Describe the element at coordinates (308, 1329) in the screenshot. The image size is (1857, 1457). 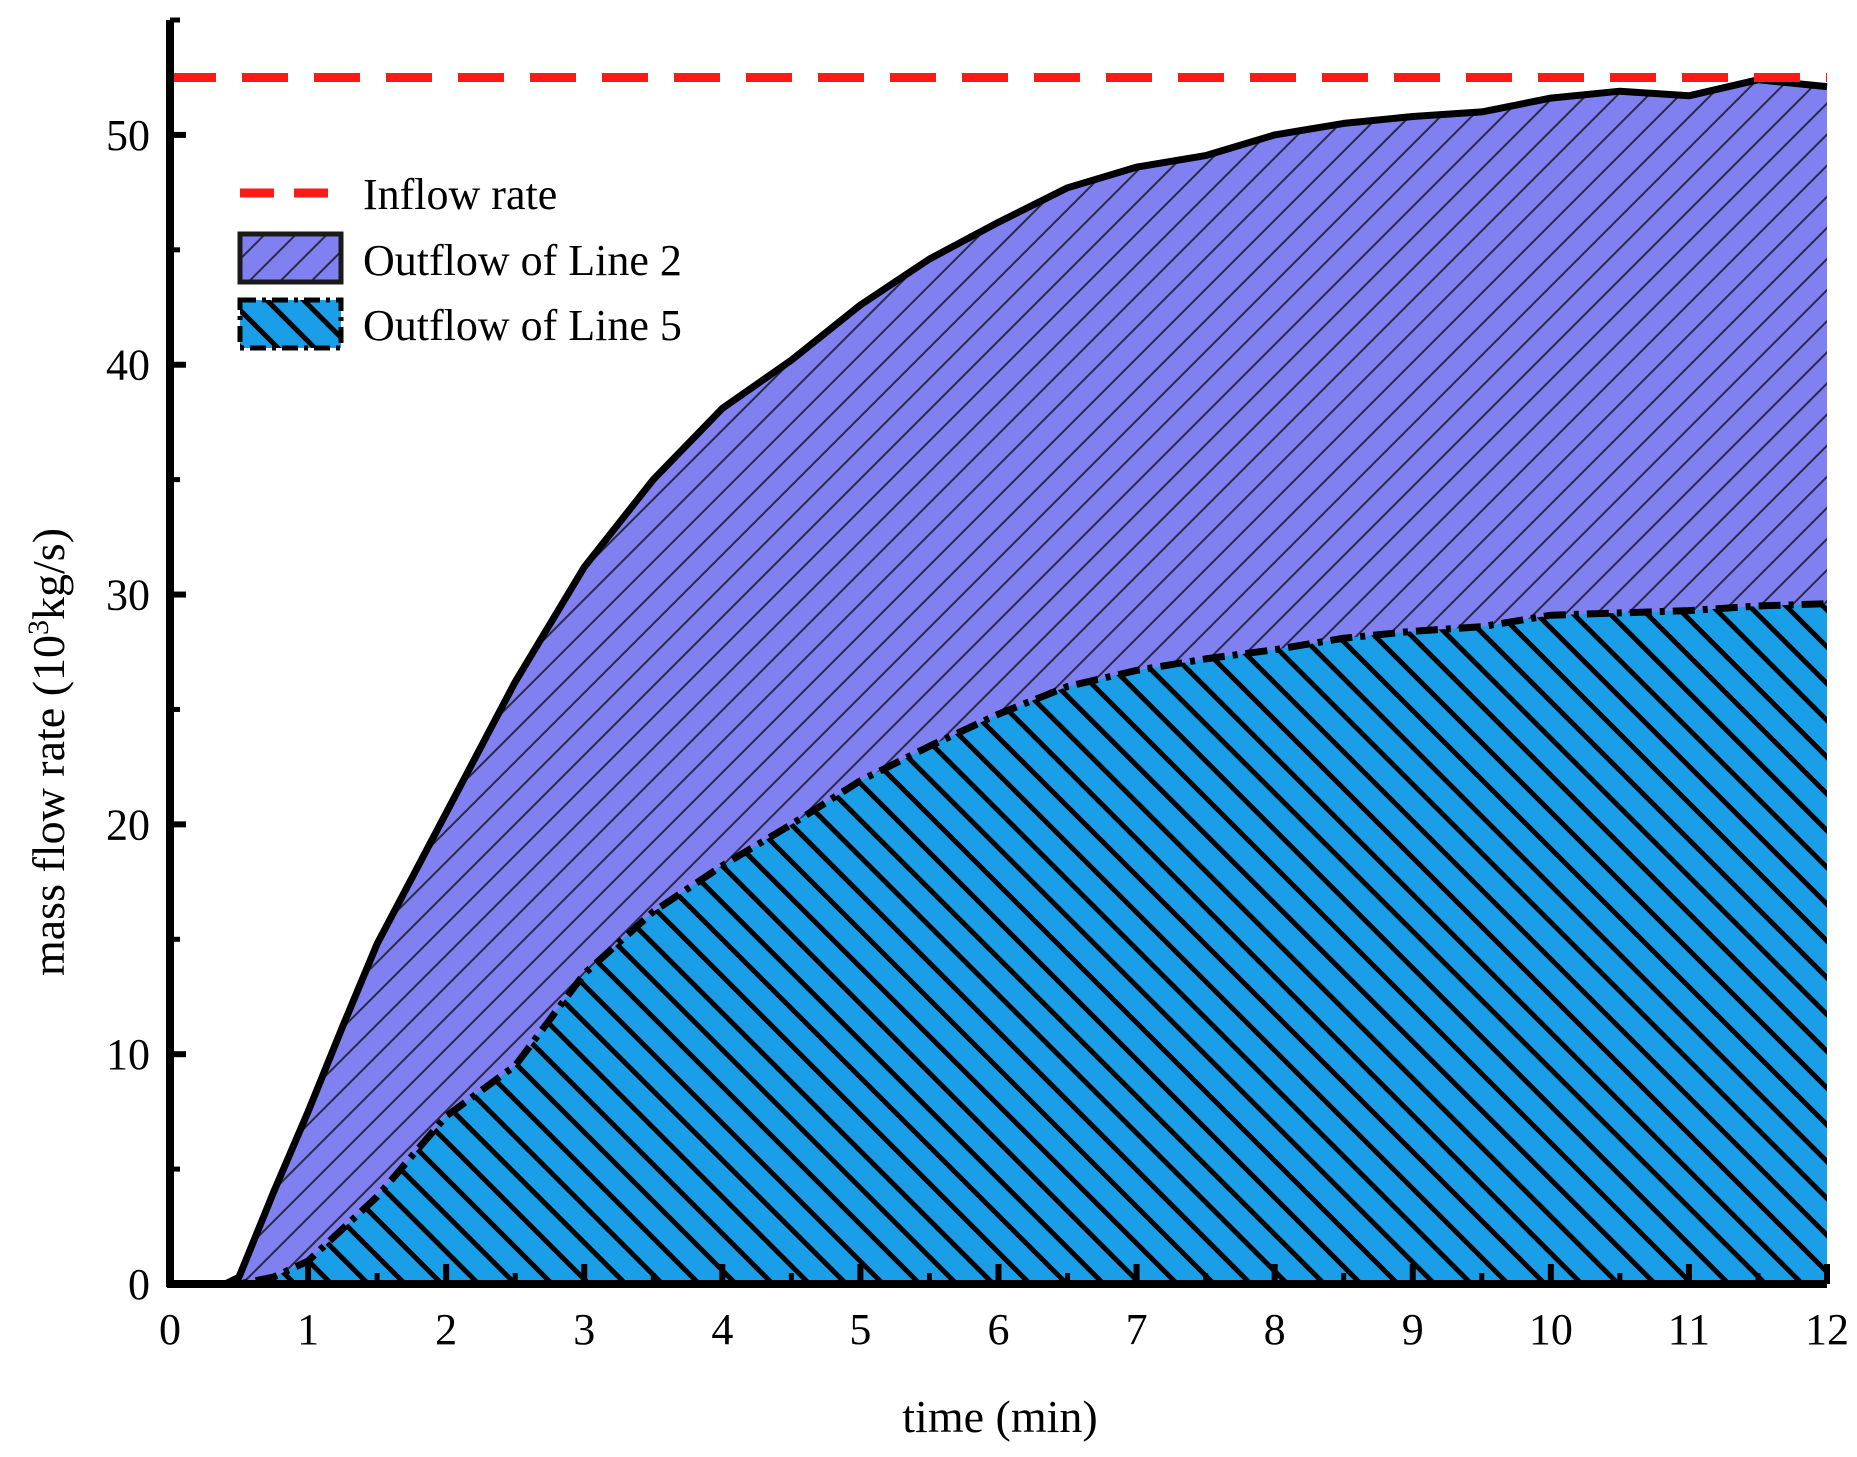
I see `x-tick-label-1: 1` at that location.